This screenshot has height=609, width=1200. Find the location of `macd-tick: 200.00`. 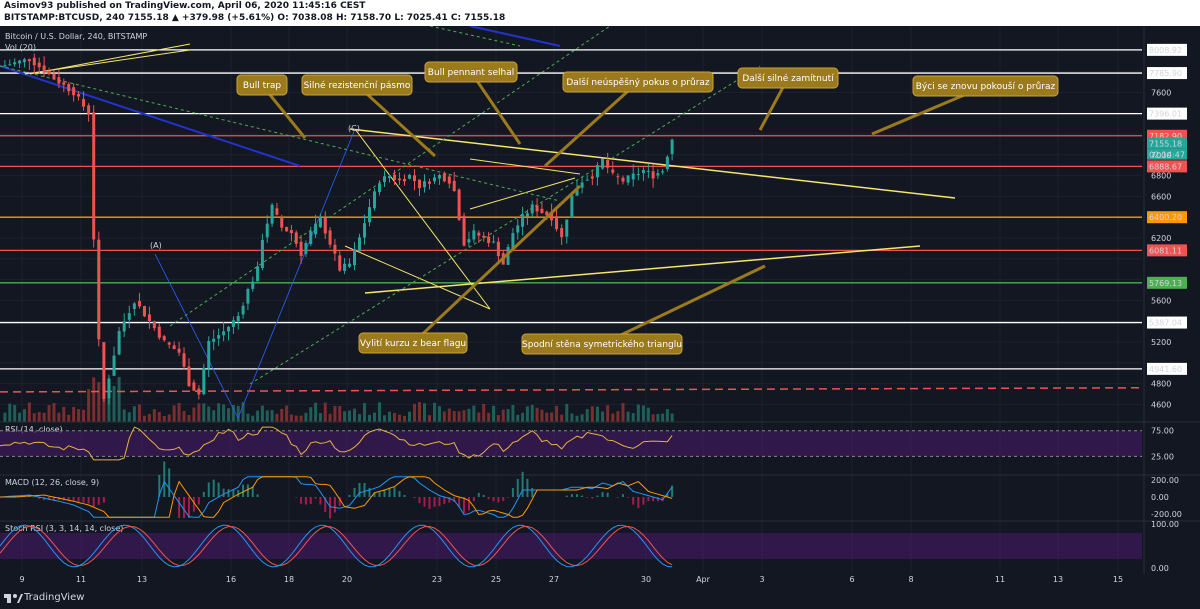

macd-tick: 200.00 is located at coordinates (1165, 480).